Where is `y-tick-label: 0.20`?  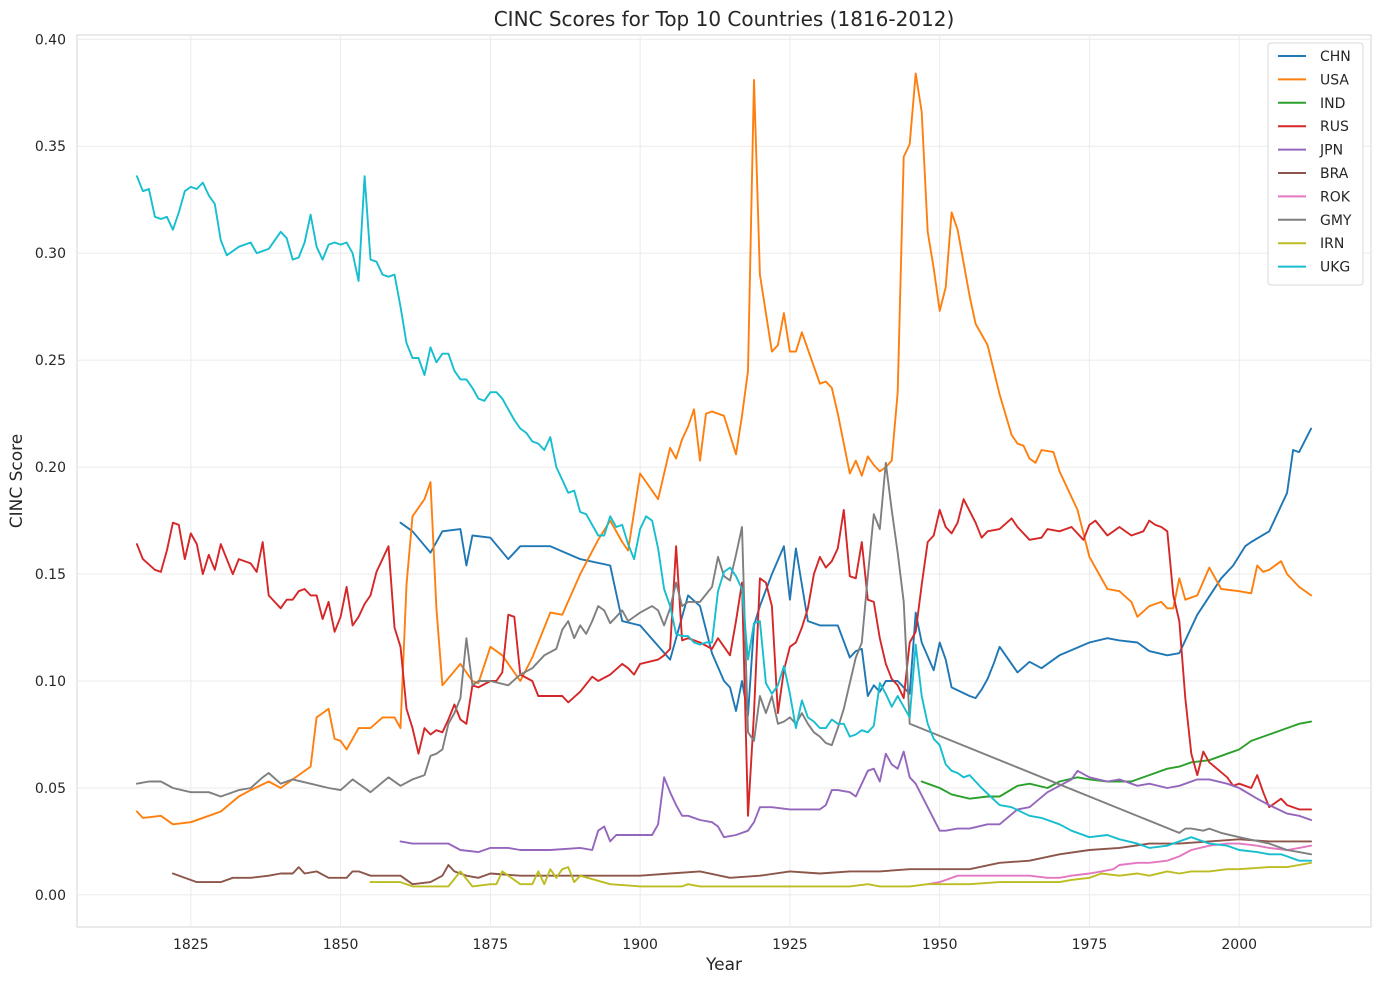 y-tick-label: 0.20 is located at coordinates (50, 468).